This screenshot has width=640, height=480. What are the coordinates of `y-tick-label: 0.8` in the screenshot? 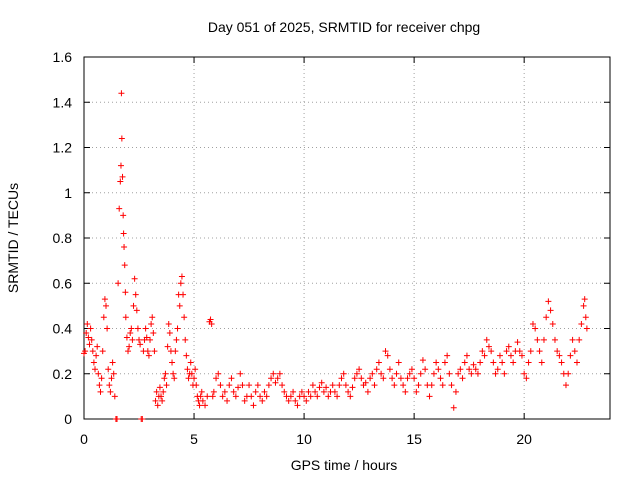 It's located at (63, 238).